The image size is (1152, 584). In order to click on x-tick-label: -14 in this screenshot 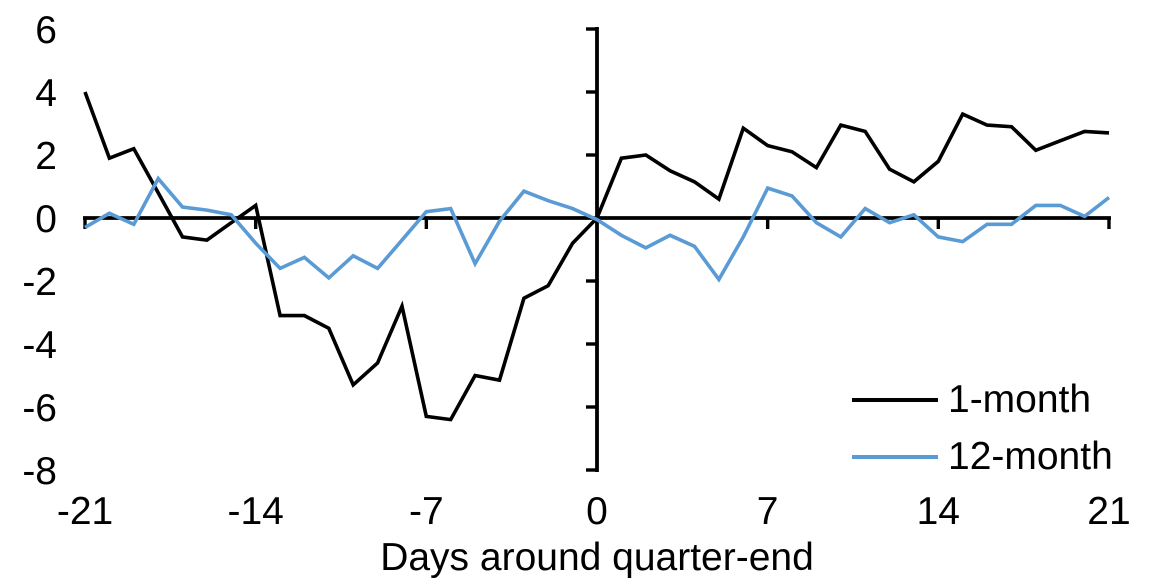, I will do `click(255, 511)`.